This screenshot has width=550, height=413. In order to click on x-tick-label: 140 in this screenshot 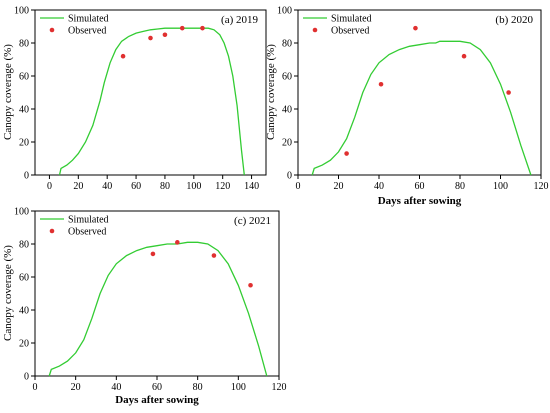, I will do `click(251, 186)`.